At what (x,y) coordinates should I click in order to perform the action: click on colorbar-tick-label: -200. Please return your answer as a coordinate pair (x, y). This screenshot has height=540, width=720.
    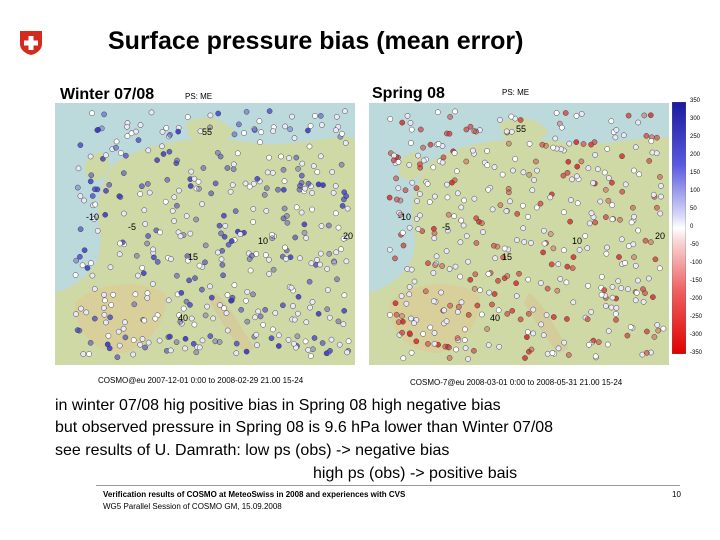
    Looking at the image, I should click on (696, 299).